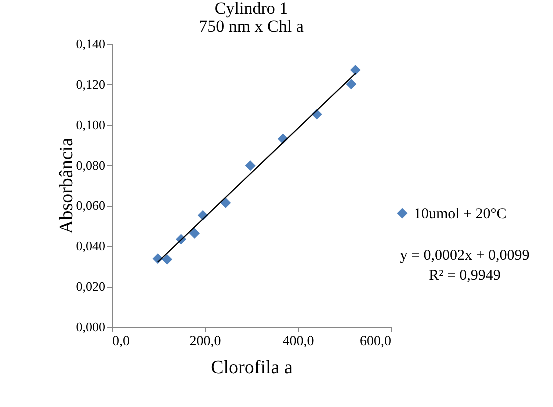  I want to click on x-axis-title: Clorofila a, so click(252, 368).